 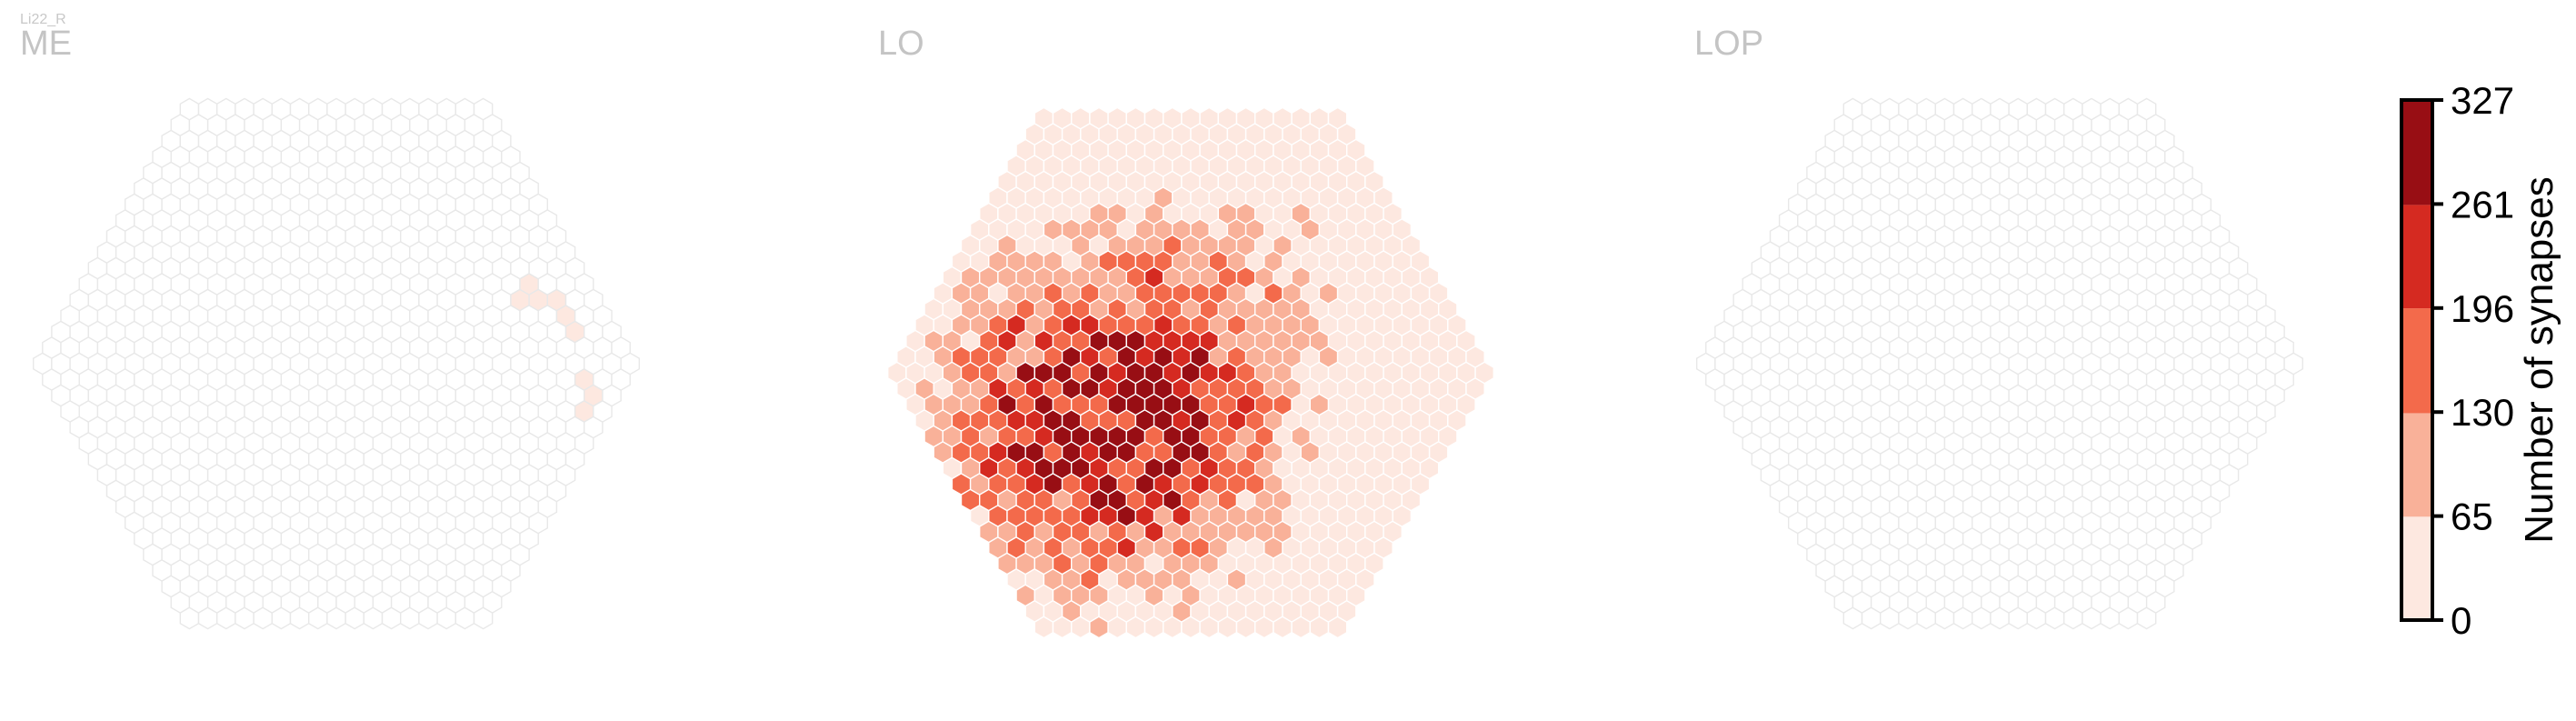 I want to click on colorbar-label: Number of synapses, so click(x=2539, y=360).